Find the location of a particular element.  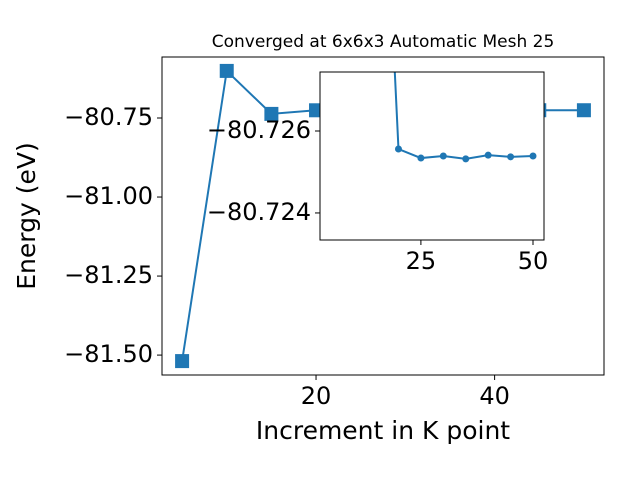

series-line is located at coordinates (463, 116).